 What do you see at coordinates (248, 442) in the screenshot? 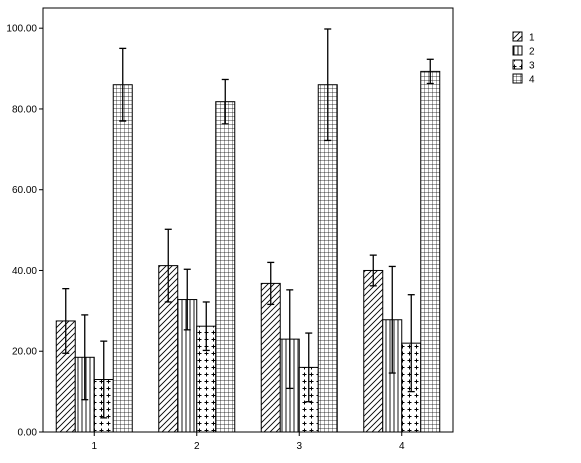
I see `x-axis: 1 2 3 4` at bounding box center [248, 442].